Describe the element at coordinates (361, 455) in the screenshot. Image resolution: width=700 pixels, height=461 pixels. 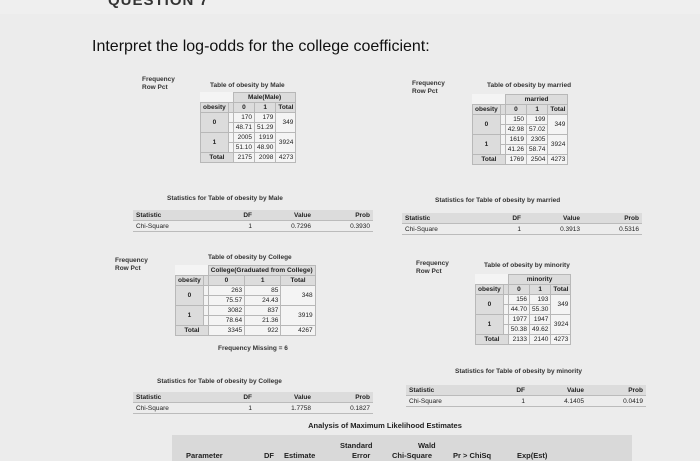
I see `ml-col-error: Error` at that location.